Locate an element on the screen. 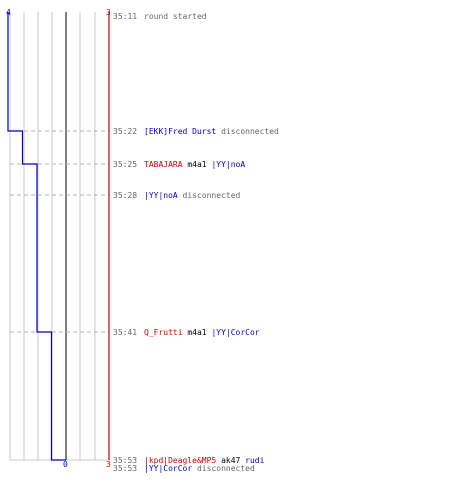 This screenshot has height=500, width=450. log-entry: 35:53 |YY|CorCor disconnected is located at coordinates (184, 468).